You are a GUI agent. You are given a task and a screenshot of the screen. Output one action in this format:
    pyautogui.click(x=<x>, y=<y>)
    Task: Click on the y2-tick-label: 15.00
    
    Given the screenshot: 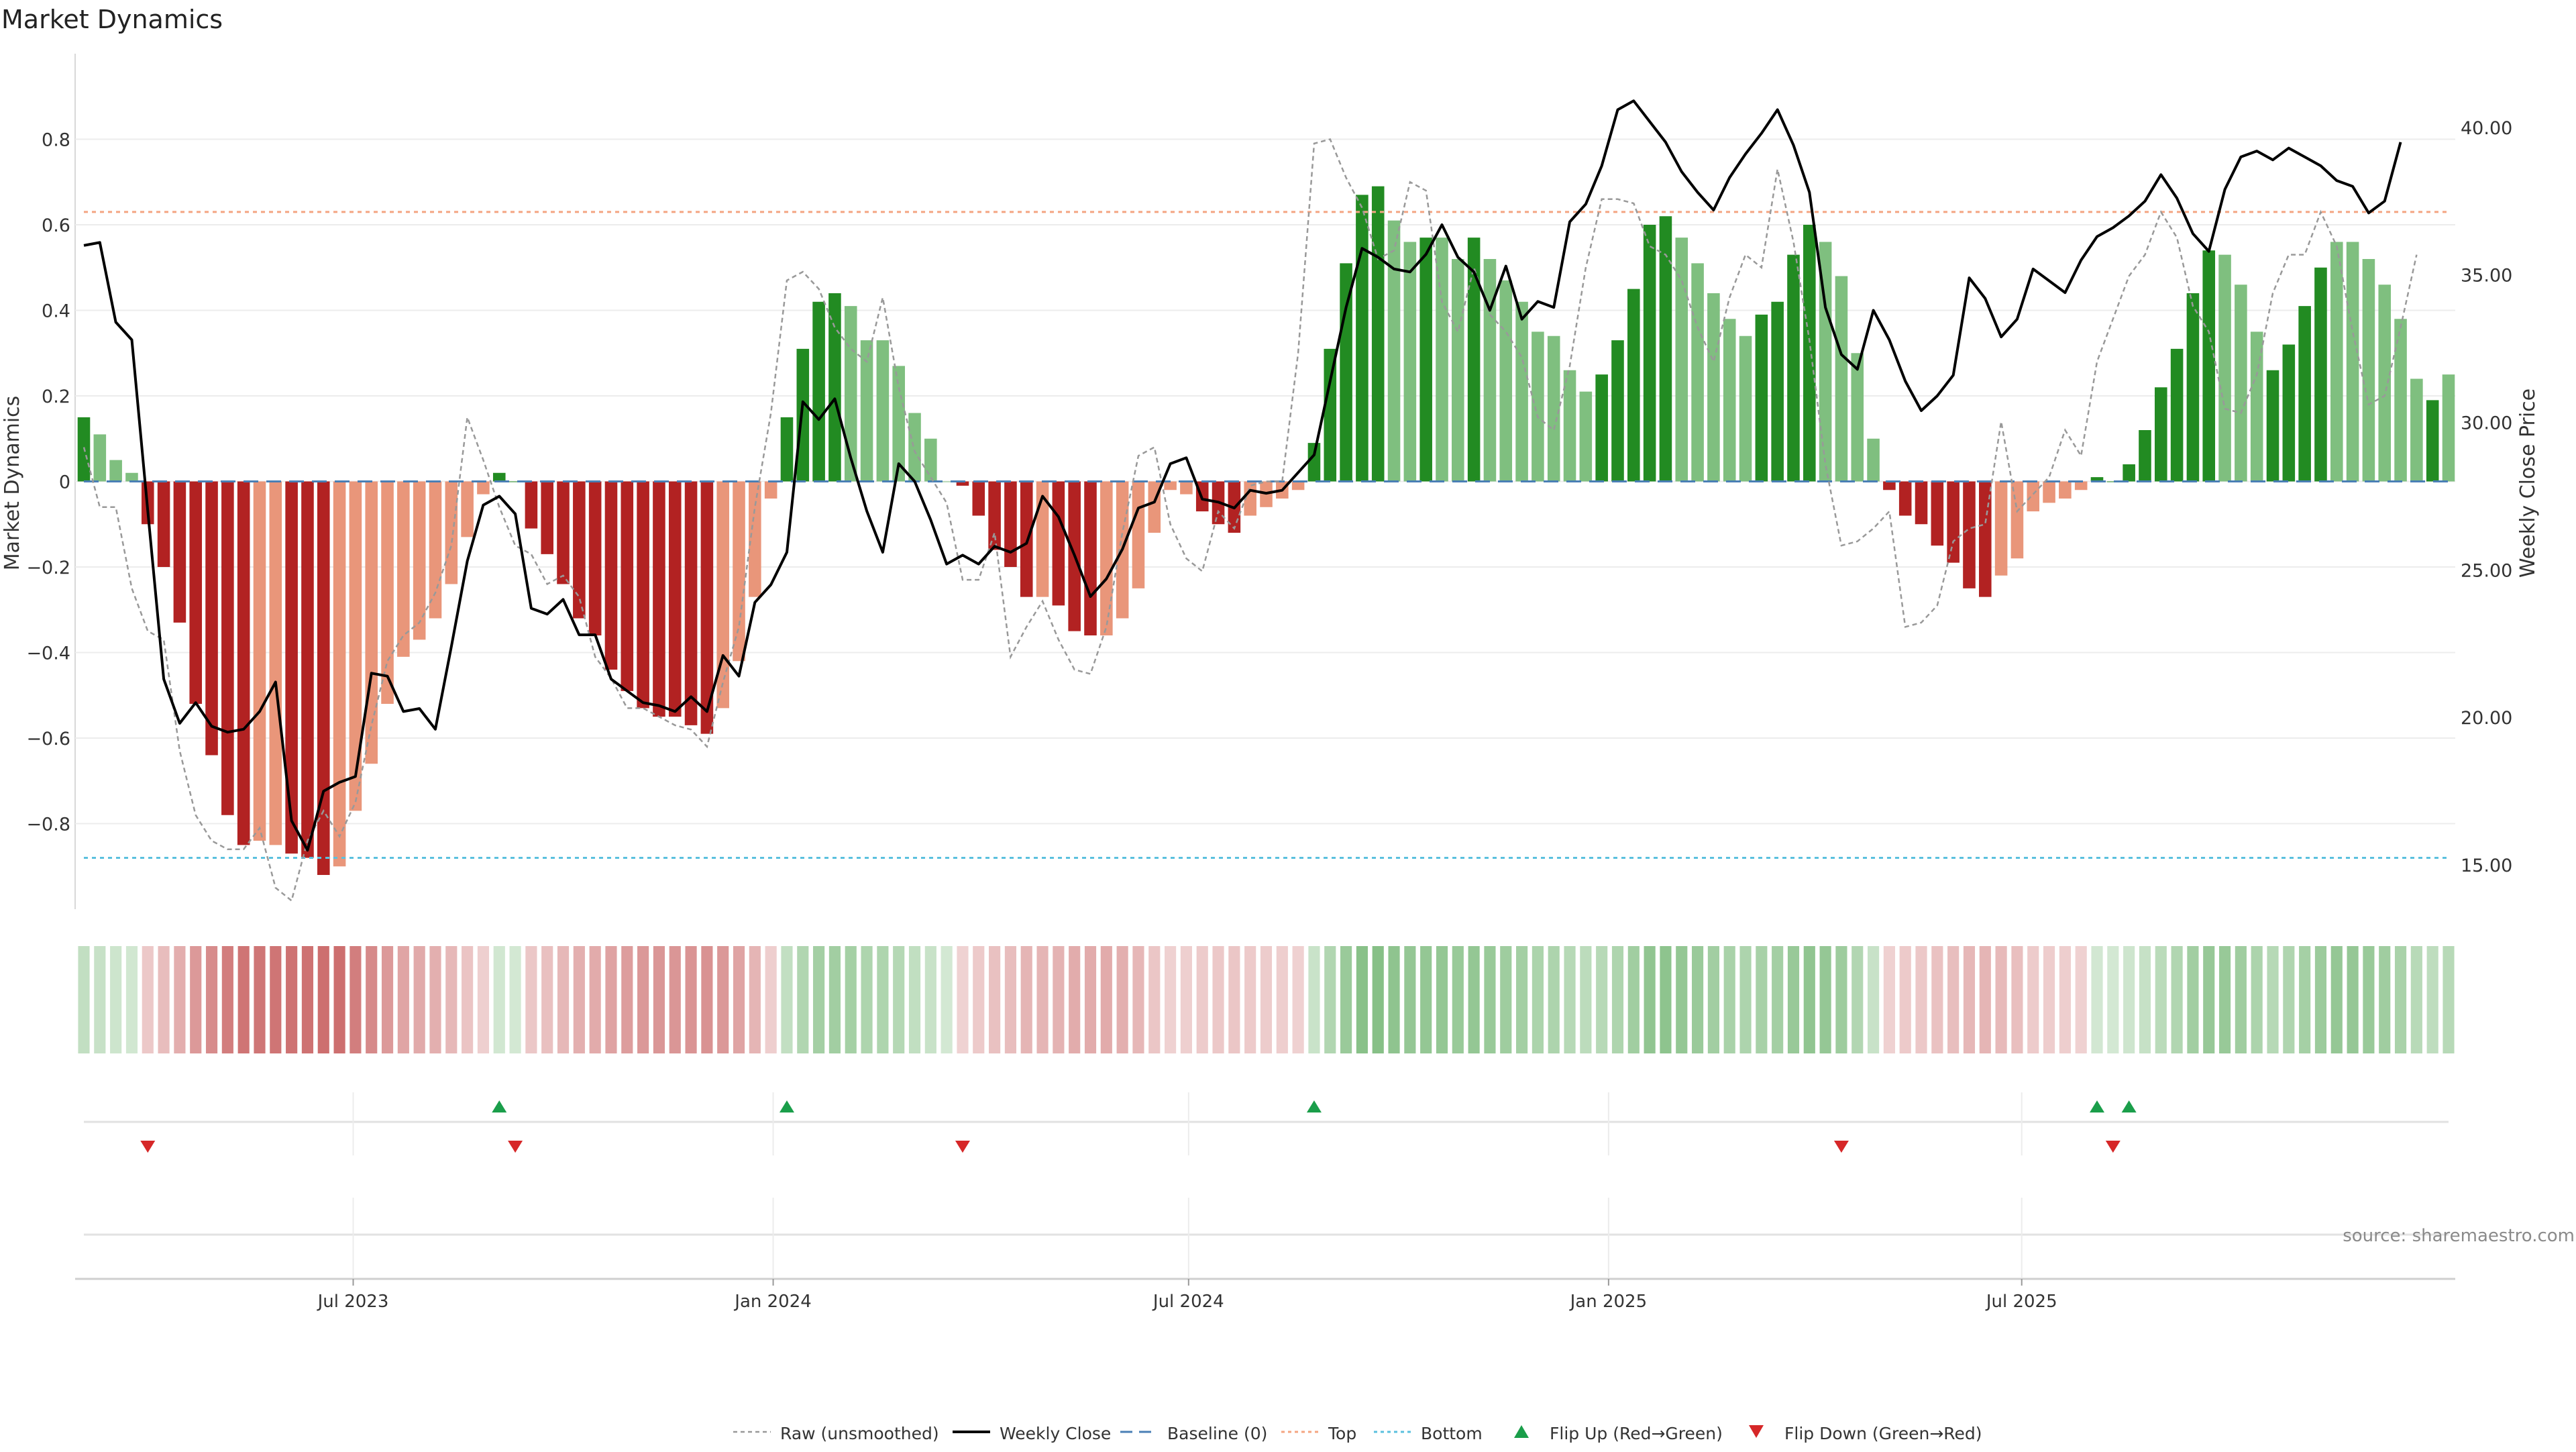 What is the action you would take?
    pyautogui.click(x=2486, y=866)
    